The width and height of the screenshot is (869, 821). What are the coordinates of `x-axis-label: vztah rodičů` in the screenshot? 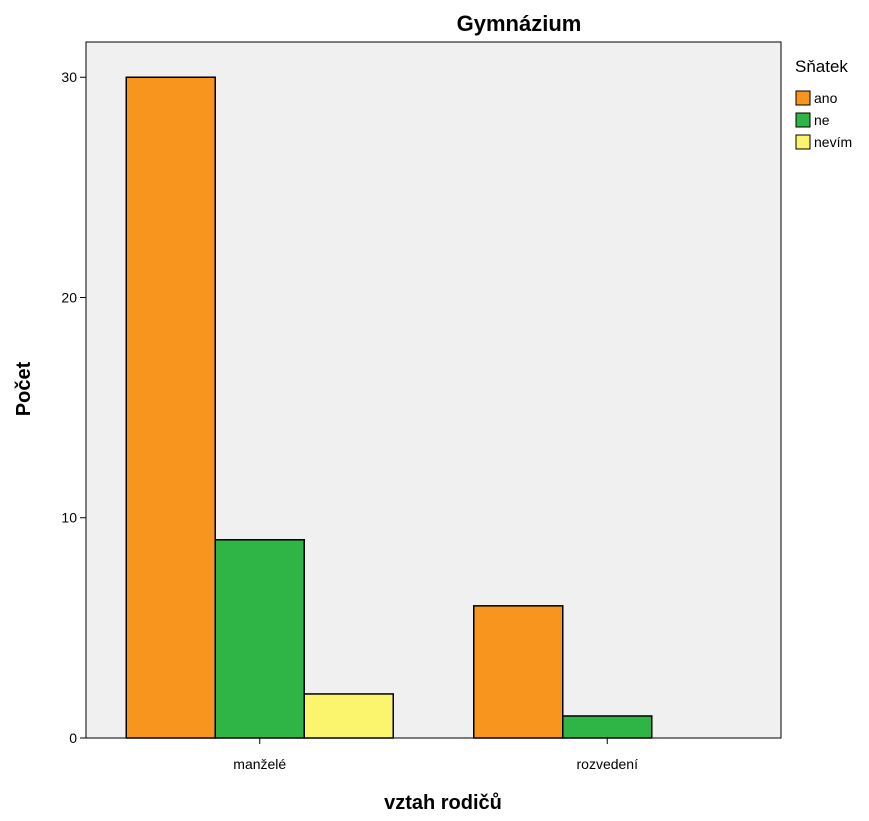 It's located at (443, 803).